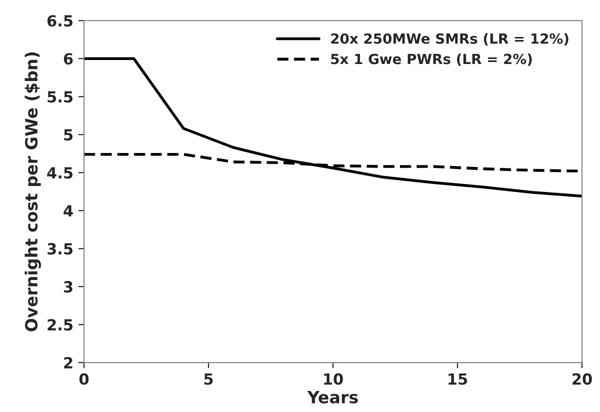 This screenshot has width=600, height=412. I want to click on legend-label: 5x 1 Gwe PWRs (LR = 2%), so click(431, 60).